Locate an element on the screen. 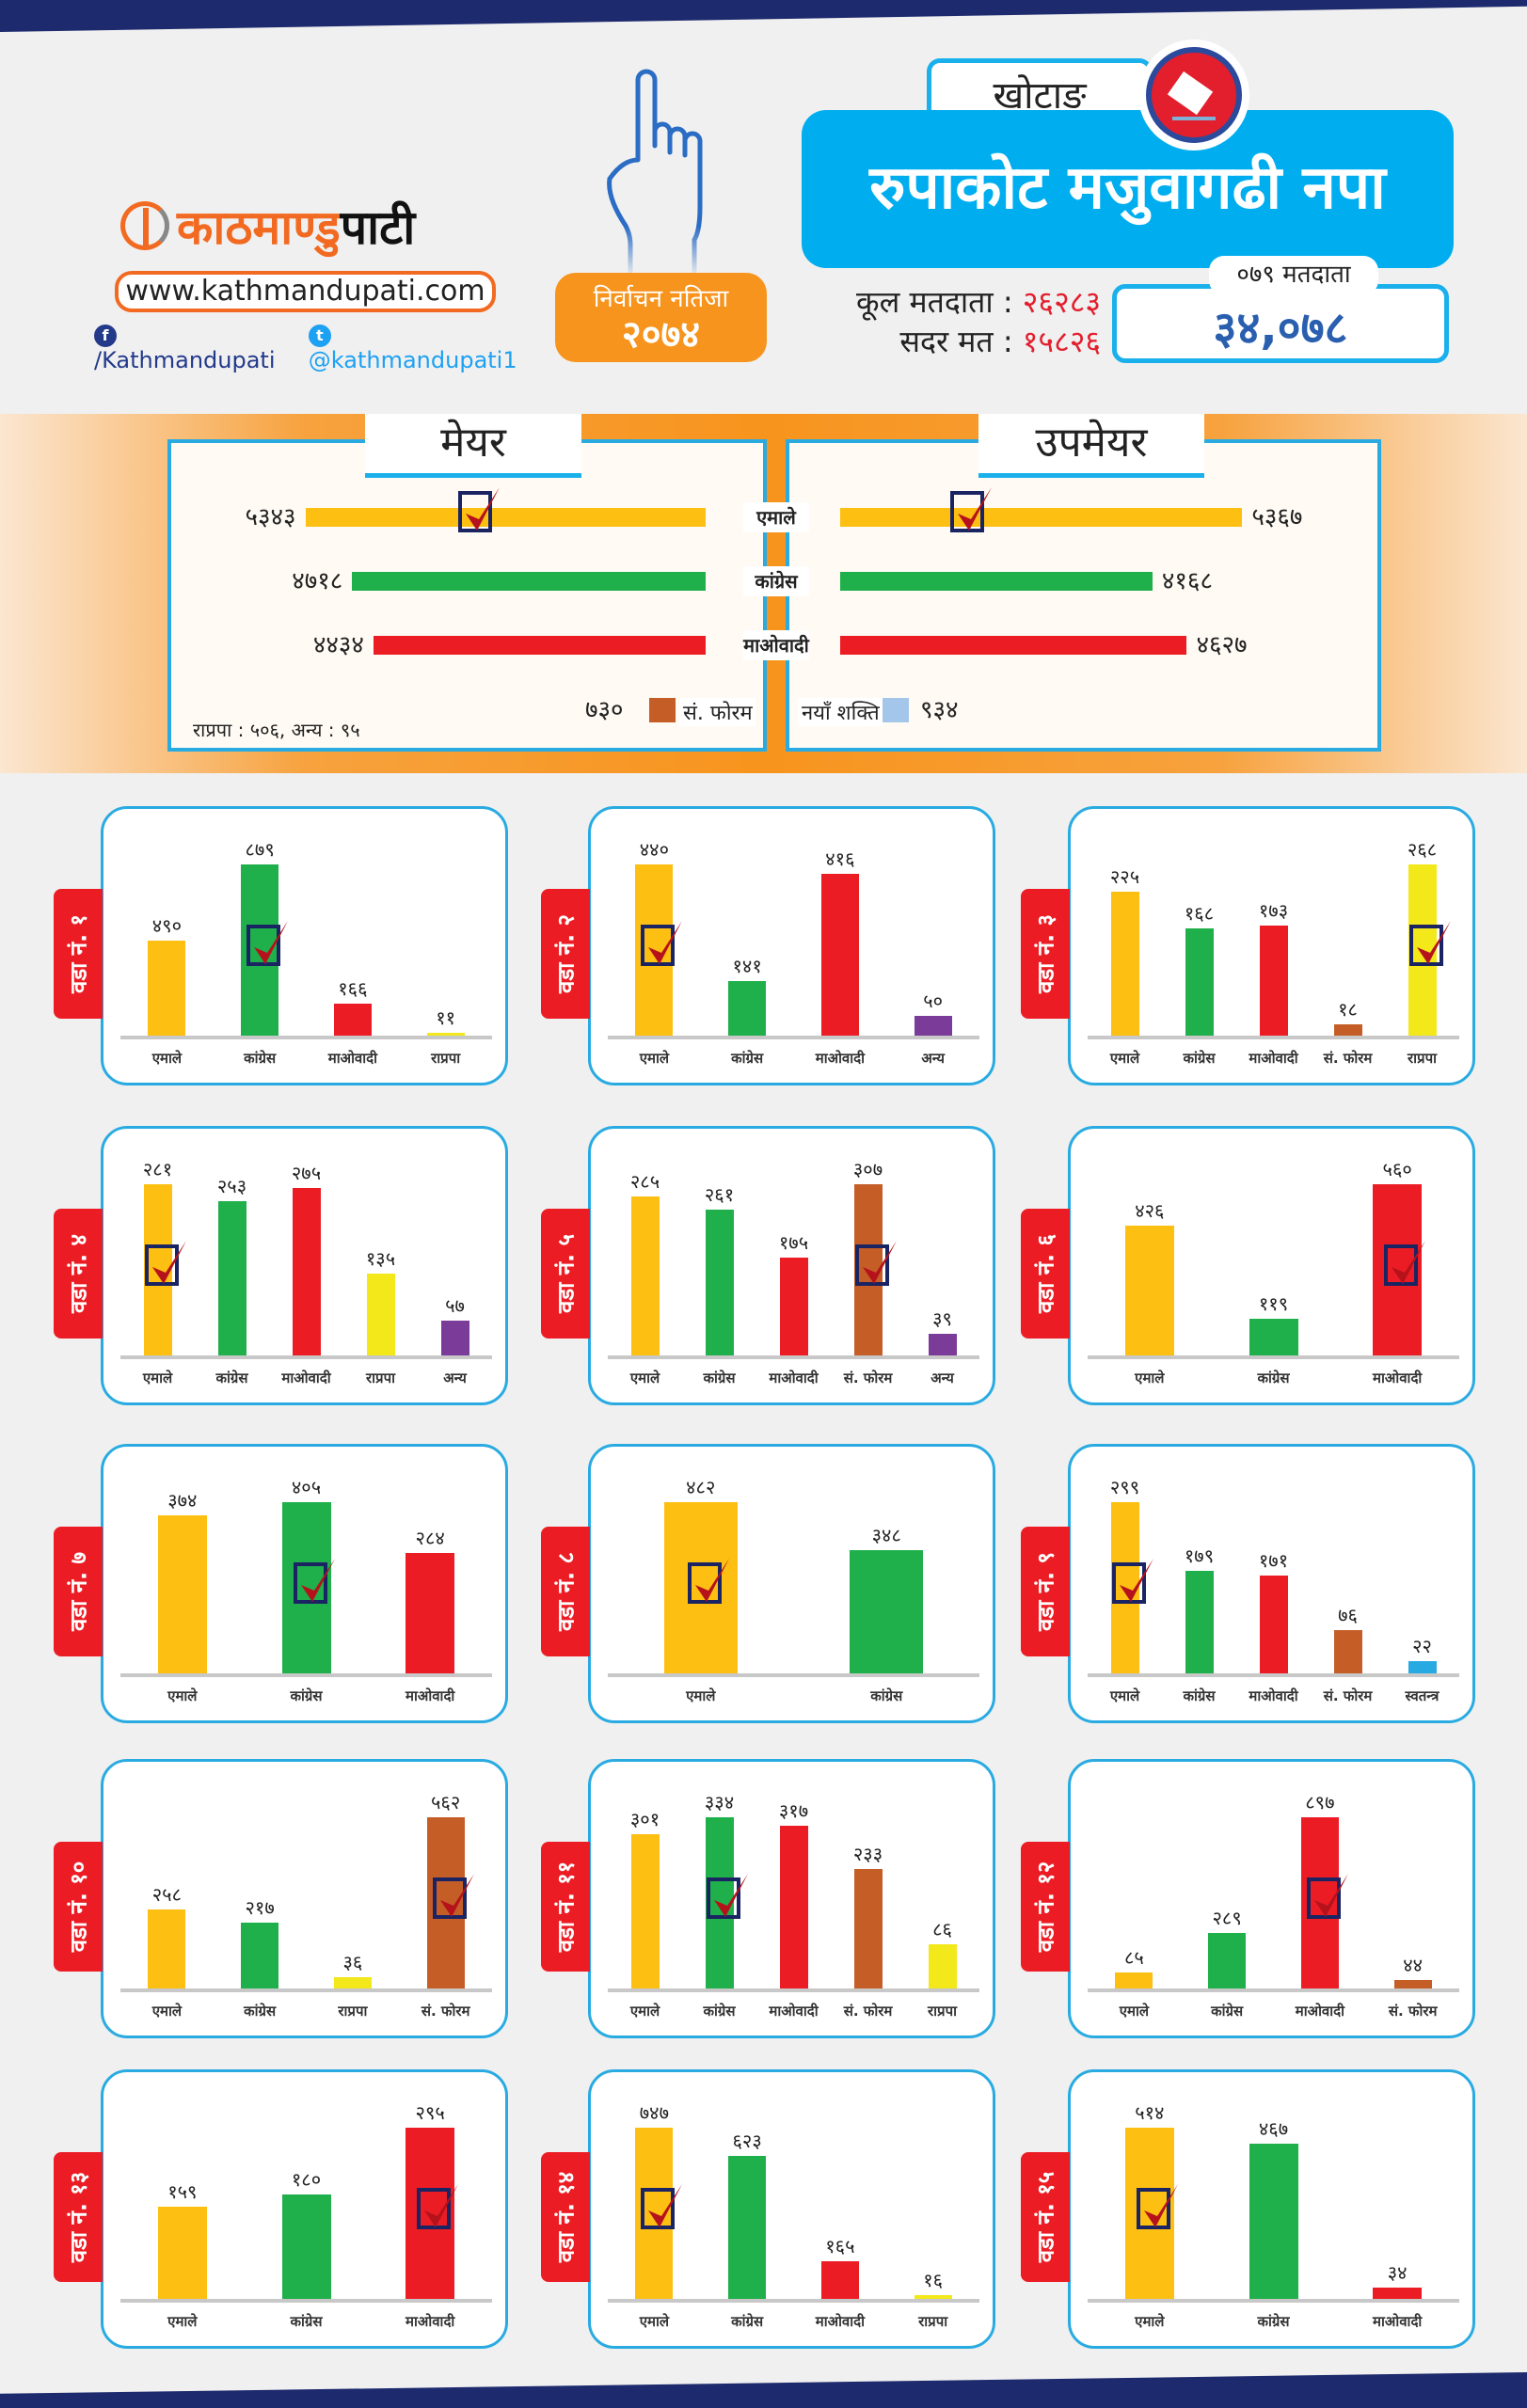  ward-tag: वडा नं. १५ is located at coordinates (1045, 2217).